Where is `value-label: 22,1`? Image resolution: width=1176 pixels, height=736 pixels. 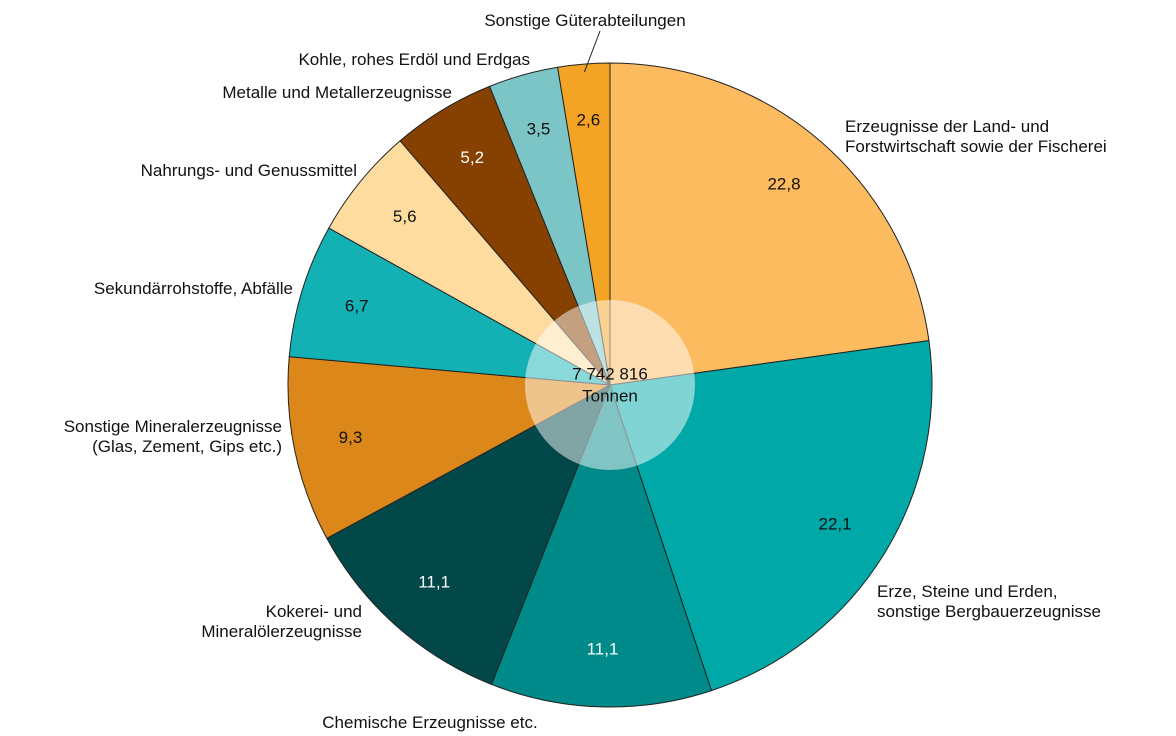 value-label: 22,1 is located at coordinates (835, 523).